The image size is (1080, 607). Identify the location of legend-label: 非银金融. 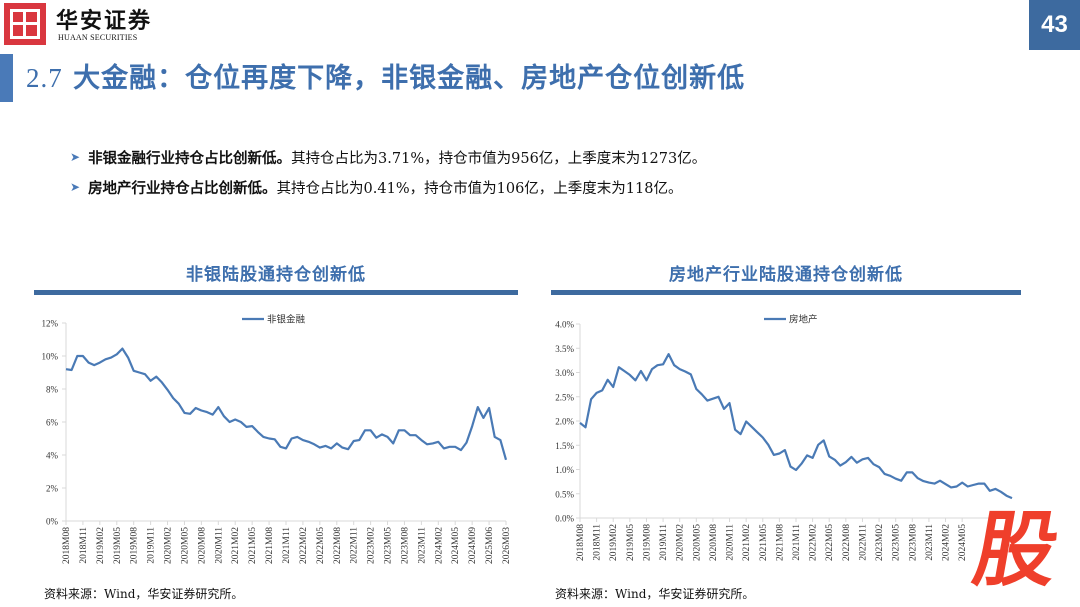
(286, 320).